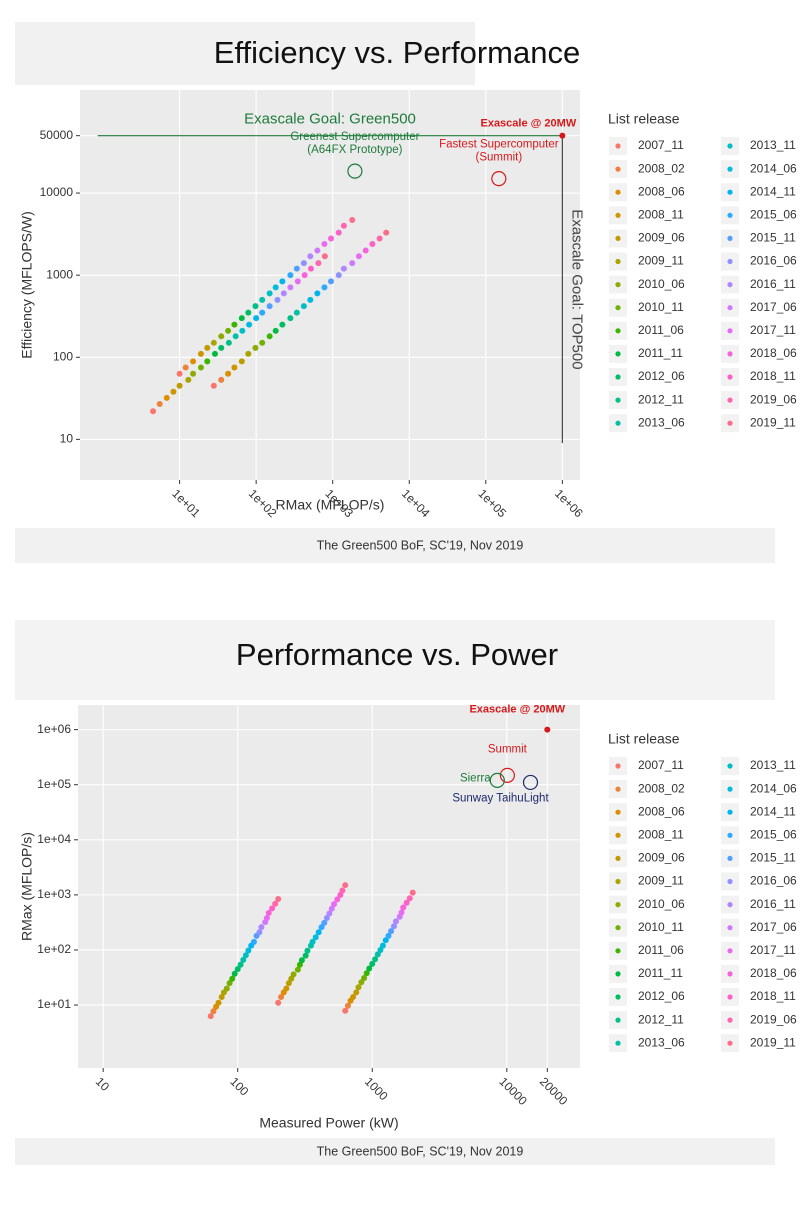 This screenshot has height=1205, width=800. Describe the element at coordinates (507, 775) in the screenshot. I see `highlight-circle` at that location.